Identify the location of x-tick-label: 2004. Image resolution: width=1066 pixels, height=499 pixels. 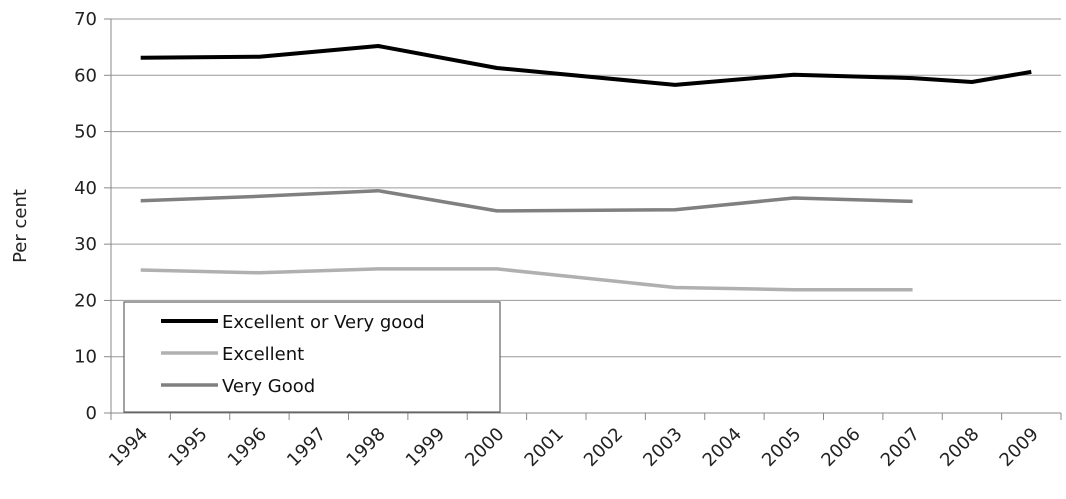
(722, 447).